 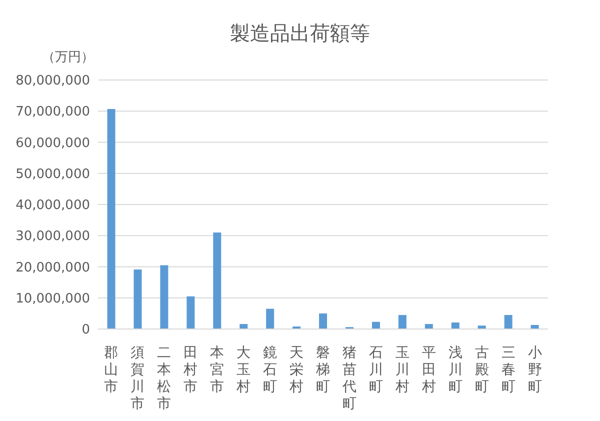 I want to click on x-tick-label: 本宮市, so click(x=217, y=370).